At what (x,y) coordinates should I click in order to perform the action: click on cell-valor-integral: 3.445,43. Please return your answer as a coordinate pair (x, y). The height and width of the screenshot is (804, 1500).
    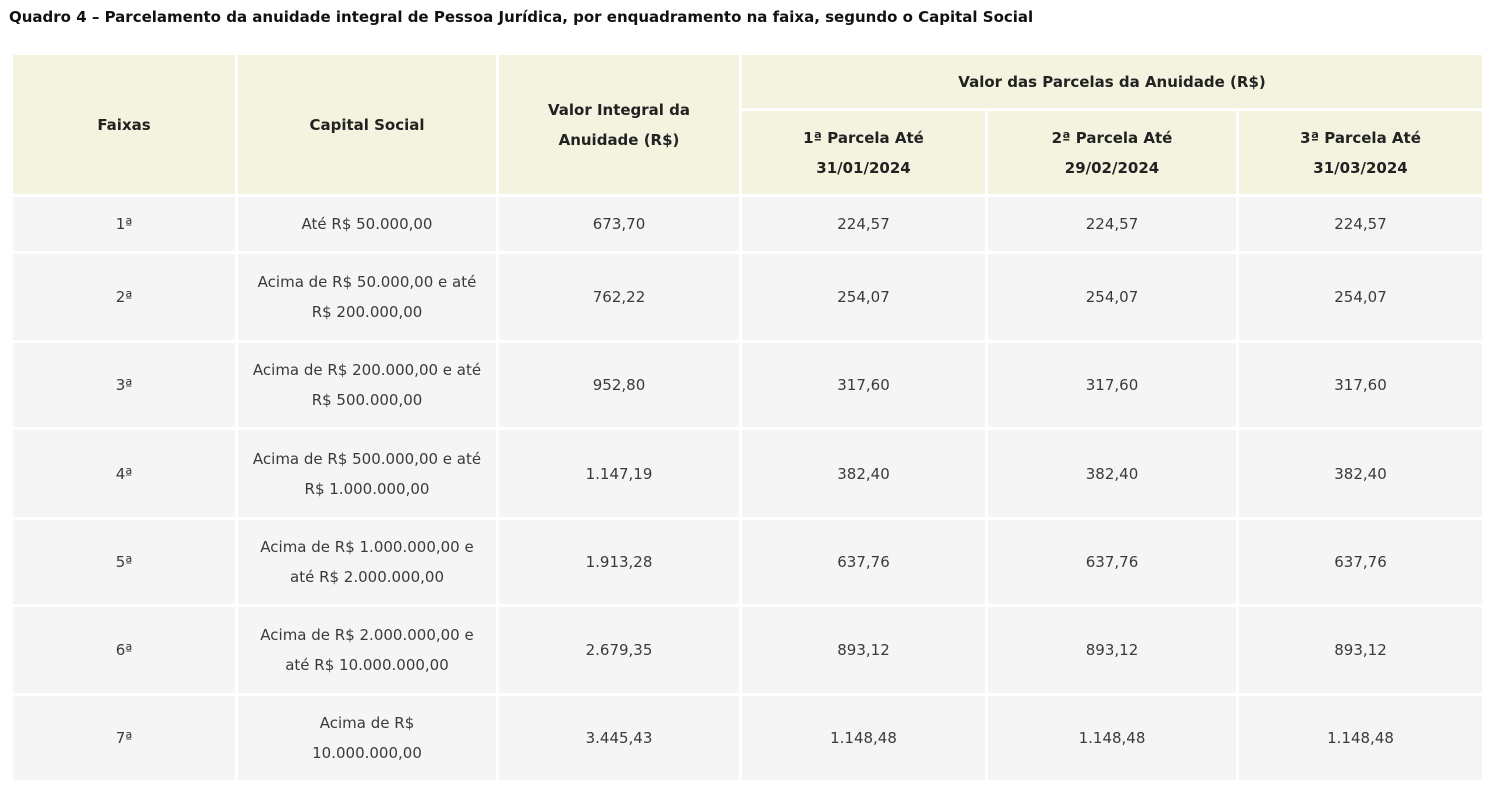
    Looking at the image, I should click on (619, 738).